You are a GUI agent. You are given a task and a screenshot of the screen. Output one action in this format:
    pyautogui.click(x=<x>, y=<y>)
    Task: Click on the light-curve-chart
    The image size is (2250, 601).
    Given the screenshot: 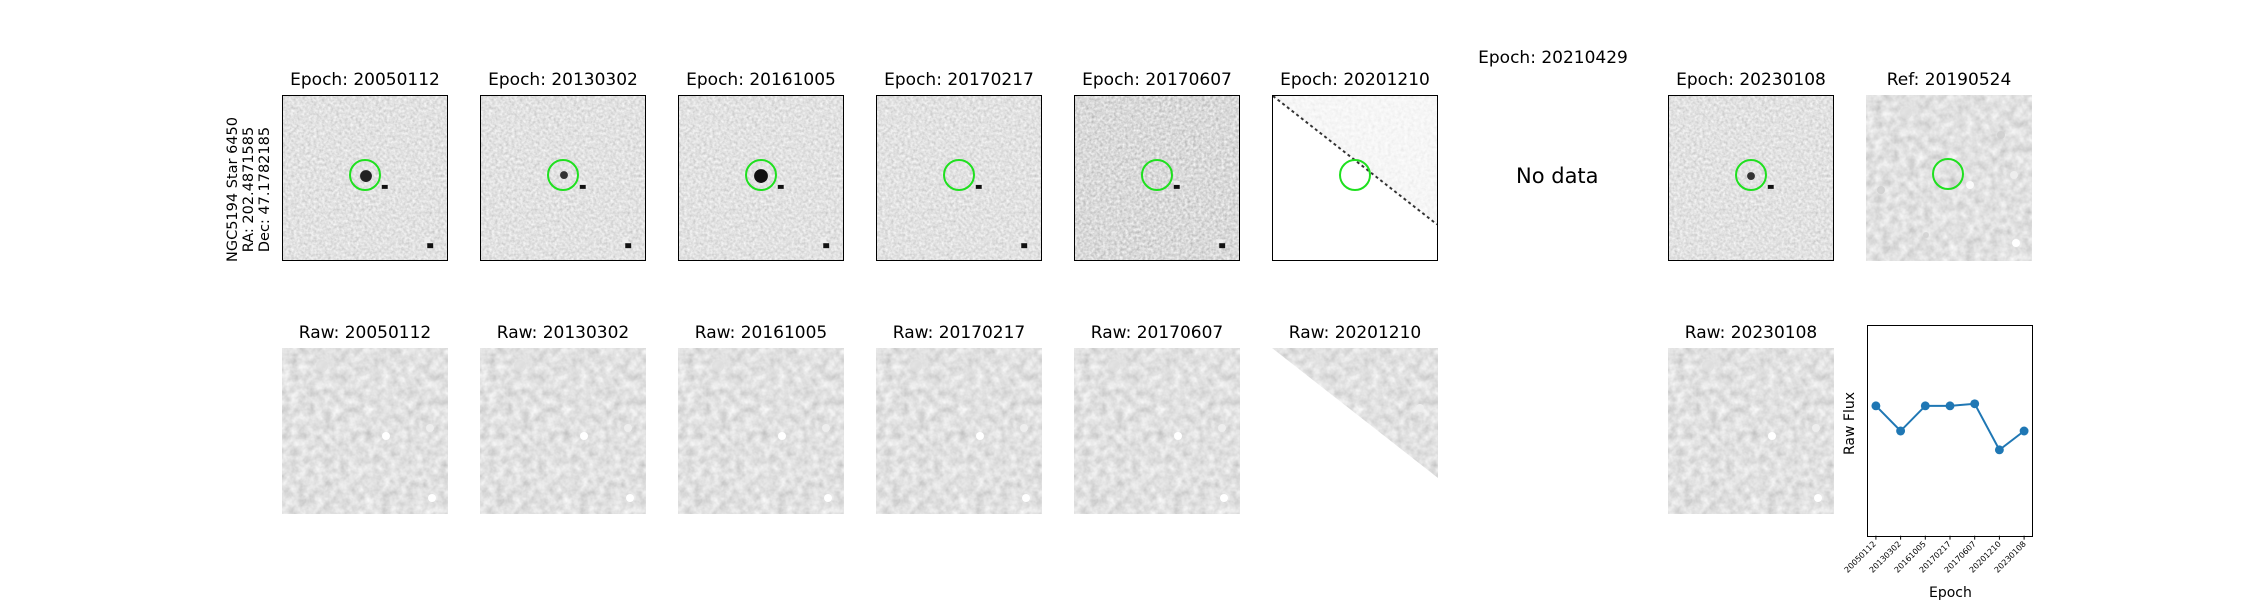 What is the action you would take?
    pyautogui.click(x=1950, y=432)
    